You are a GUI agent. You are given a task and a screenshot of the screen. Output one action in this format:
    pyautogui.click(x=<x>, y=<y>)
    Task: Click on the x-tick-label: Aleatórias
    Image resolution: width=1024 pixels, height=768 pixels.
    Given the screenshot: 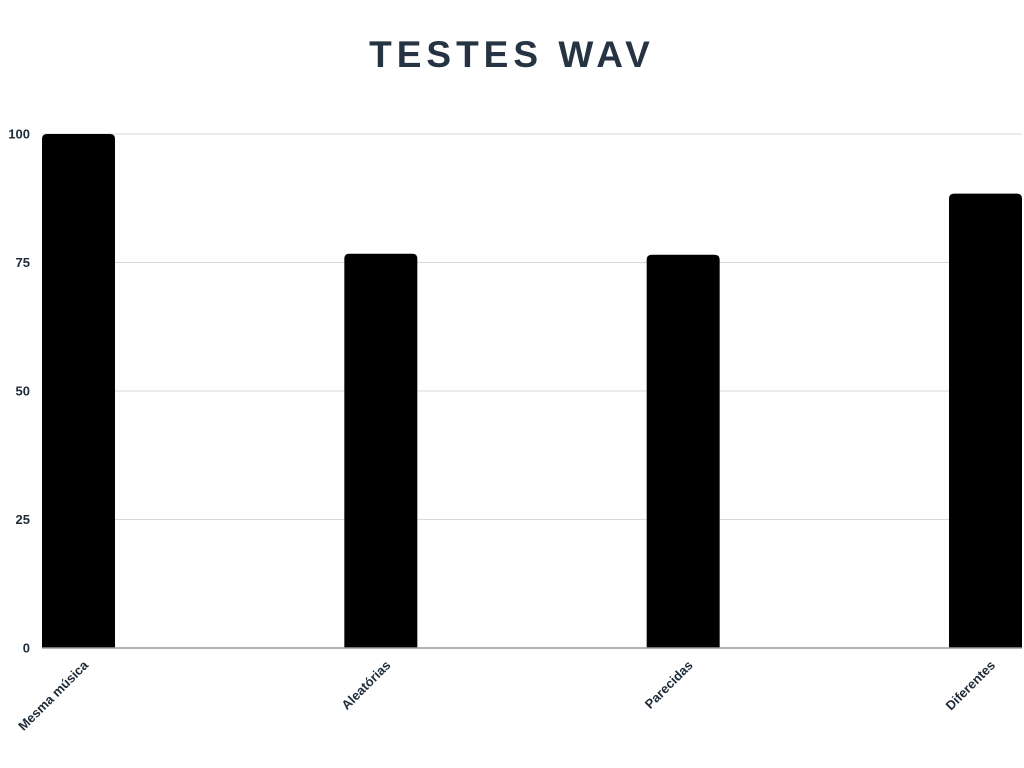 What is the action you would take?
    pyautogui.click(x=365, y=685)
    